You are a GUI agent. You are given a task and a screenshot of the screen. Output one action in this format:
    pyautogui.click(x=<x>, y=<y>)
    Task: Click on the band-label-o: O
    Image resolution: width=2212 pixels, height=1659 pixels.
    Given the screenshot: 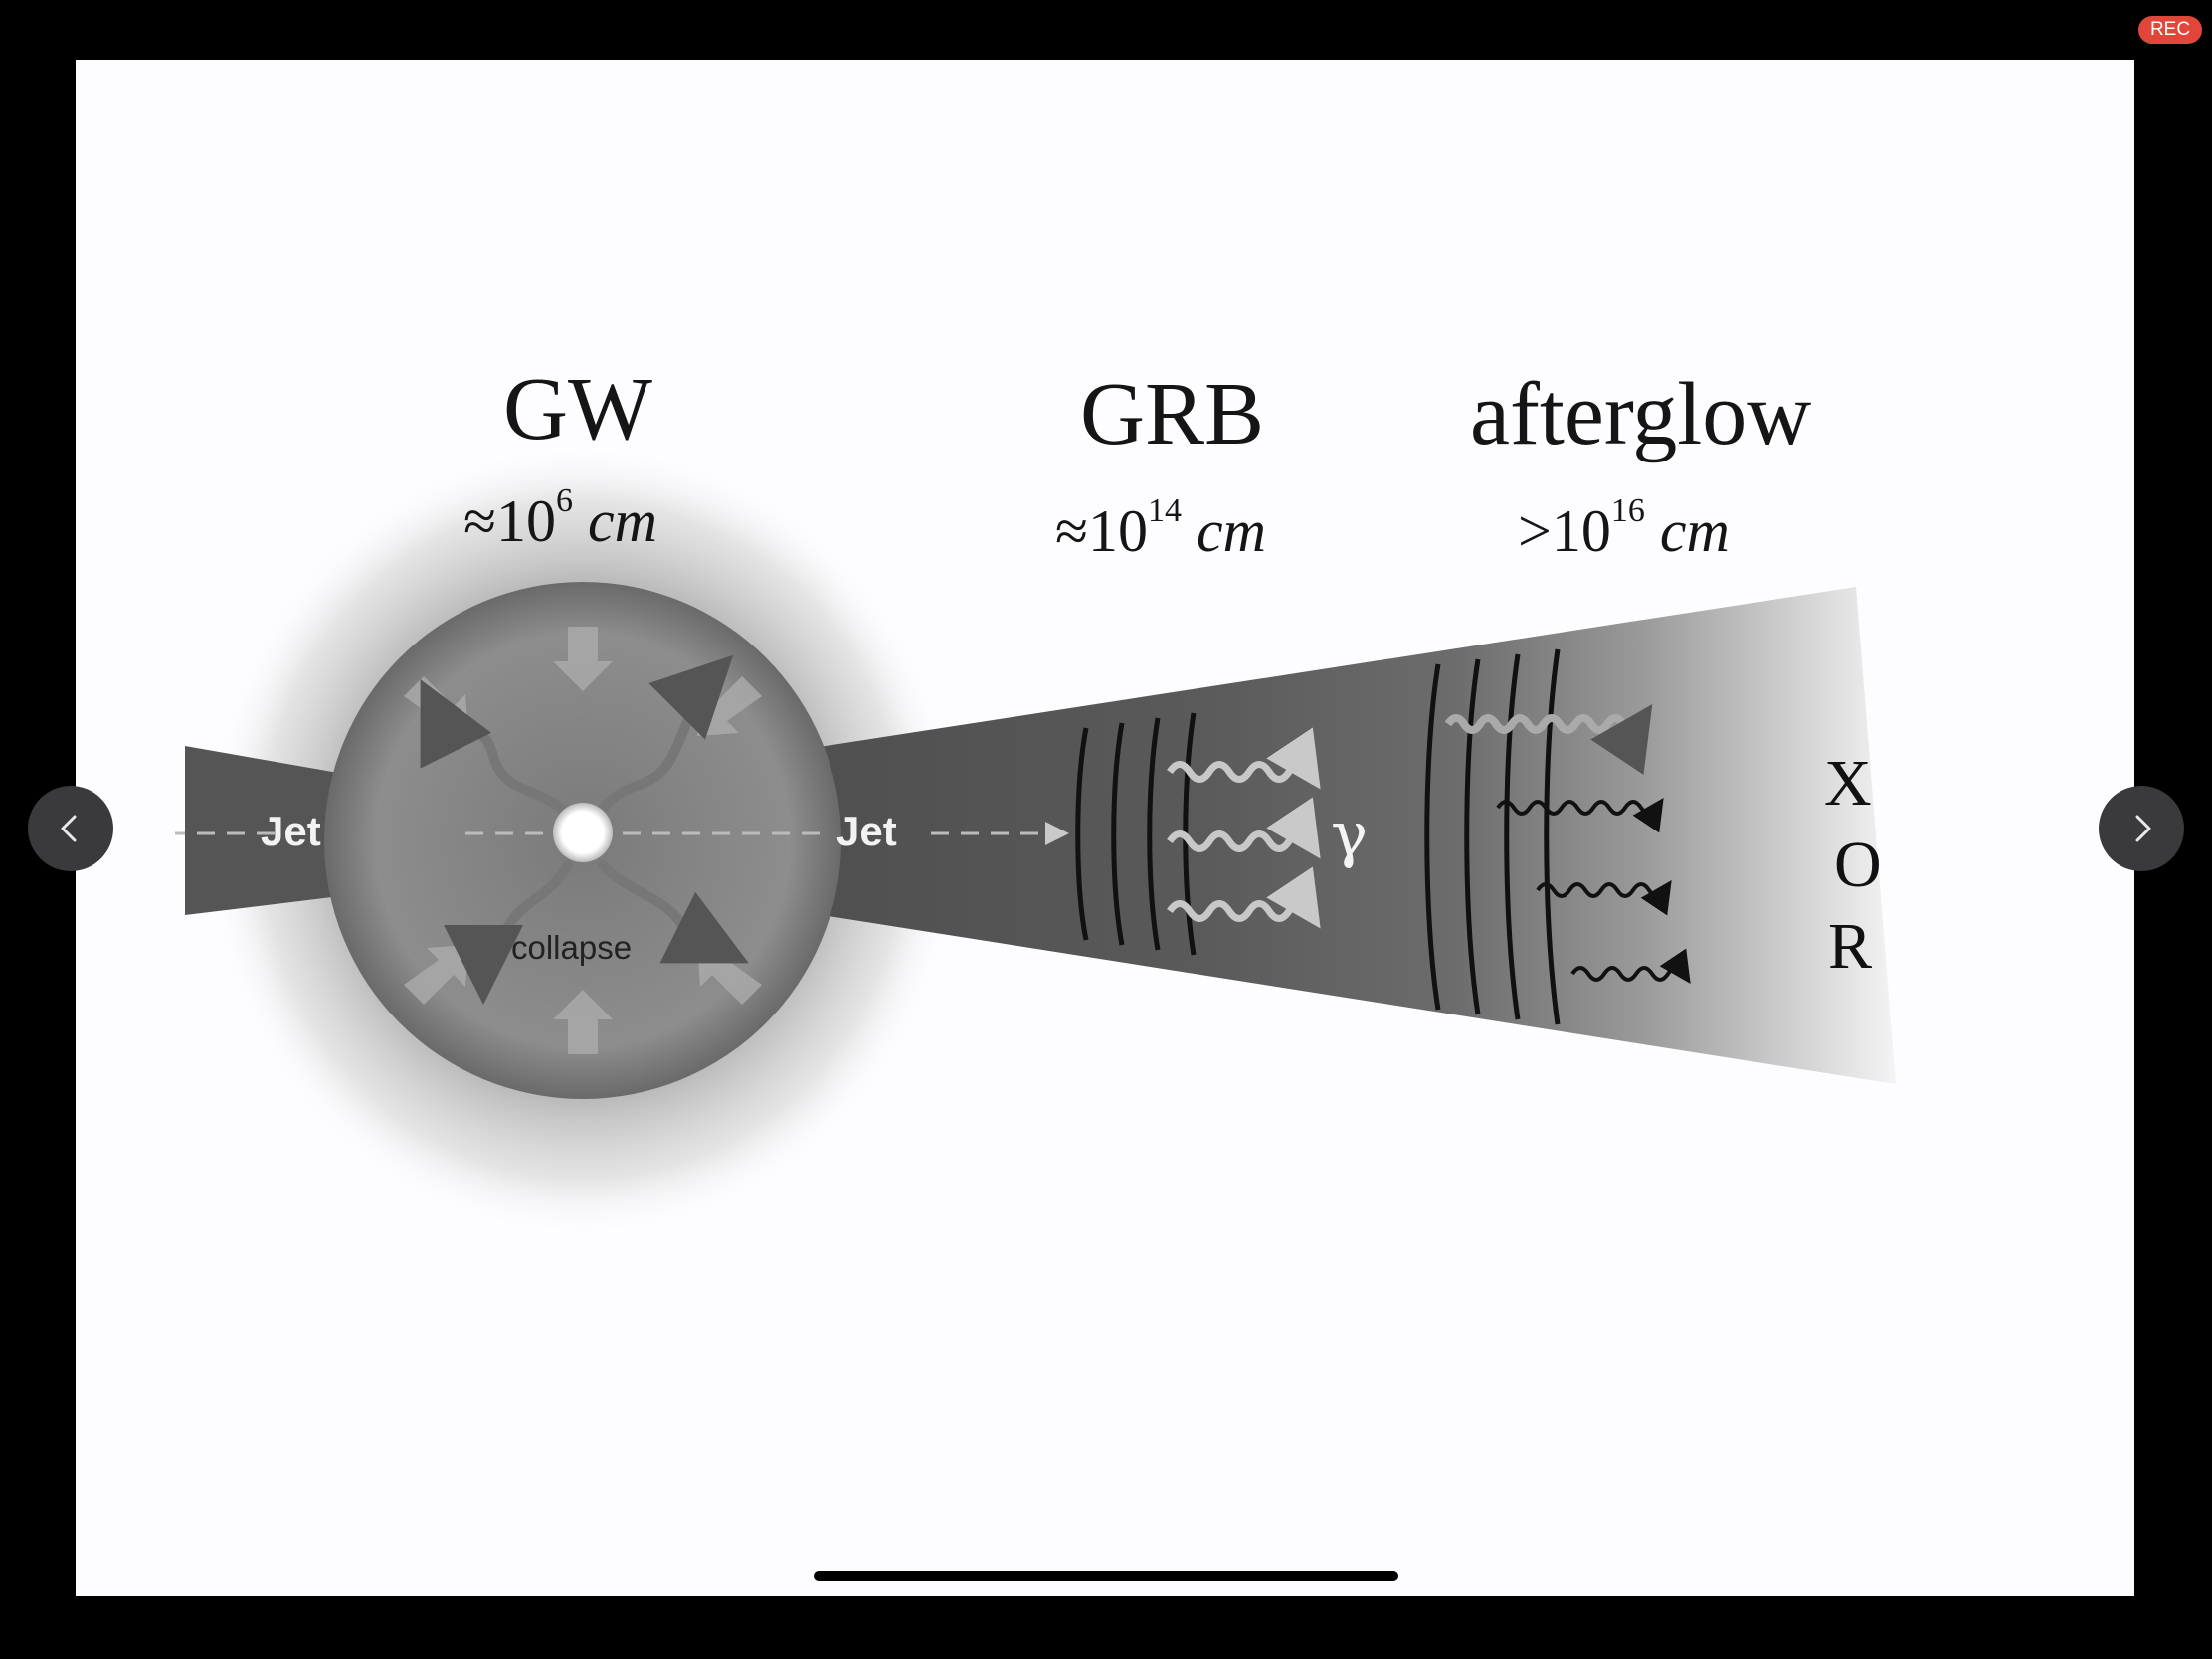 What is the action you would take?
    pyautogui.click(x=1858, y=865)
    